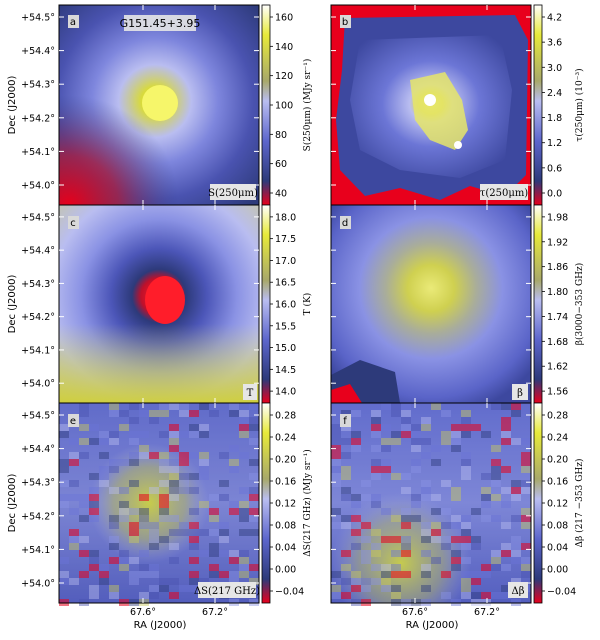 This screenshot has height=640, width=600. I want to click on colorbar-tick-label: 0.28, so click(557, 416).